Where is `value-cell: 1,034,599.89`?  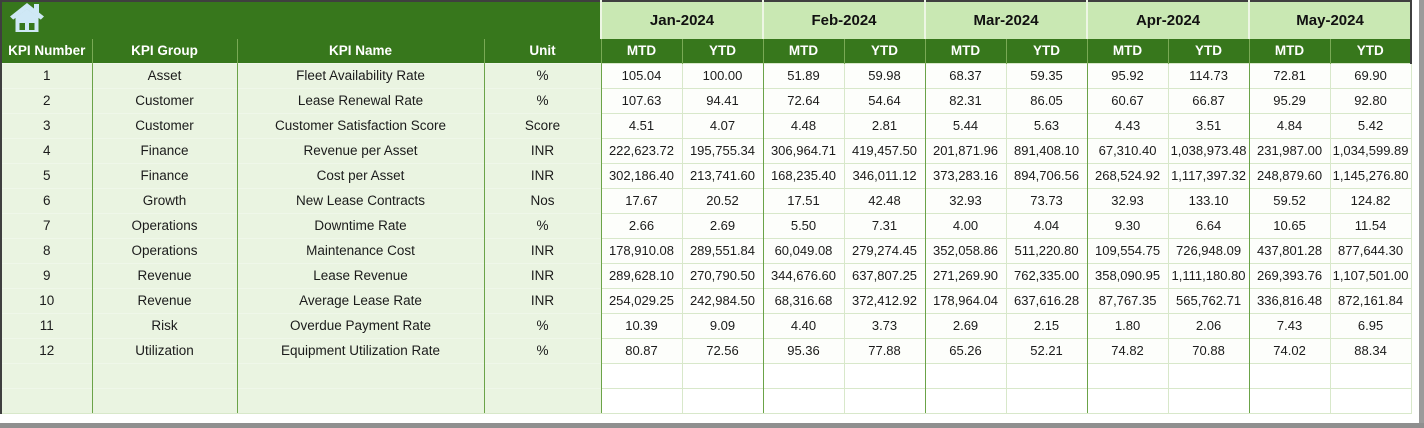 value-cell: 1,034,599.89 is located at coordinates (1370, 150).